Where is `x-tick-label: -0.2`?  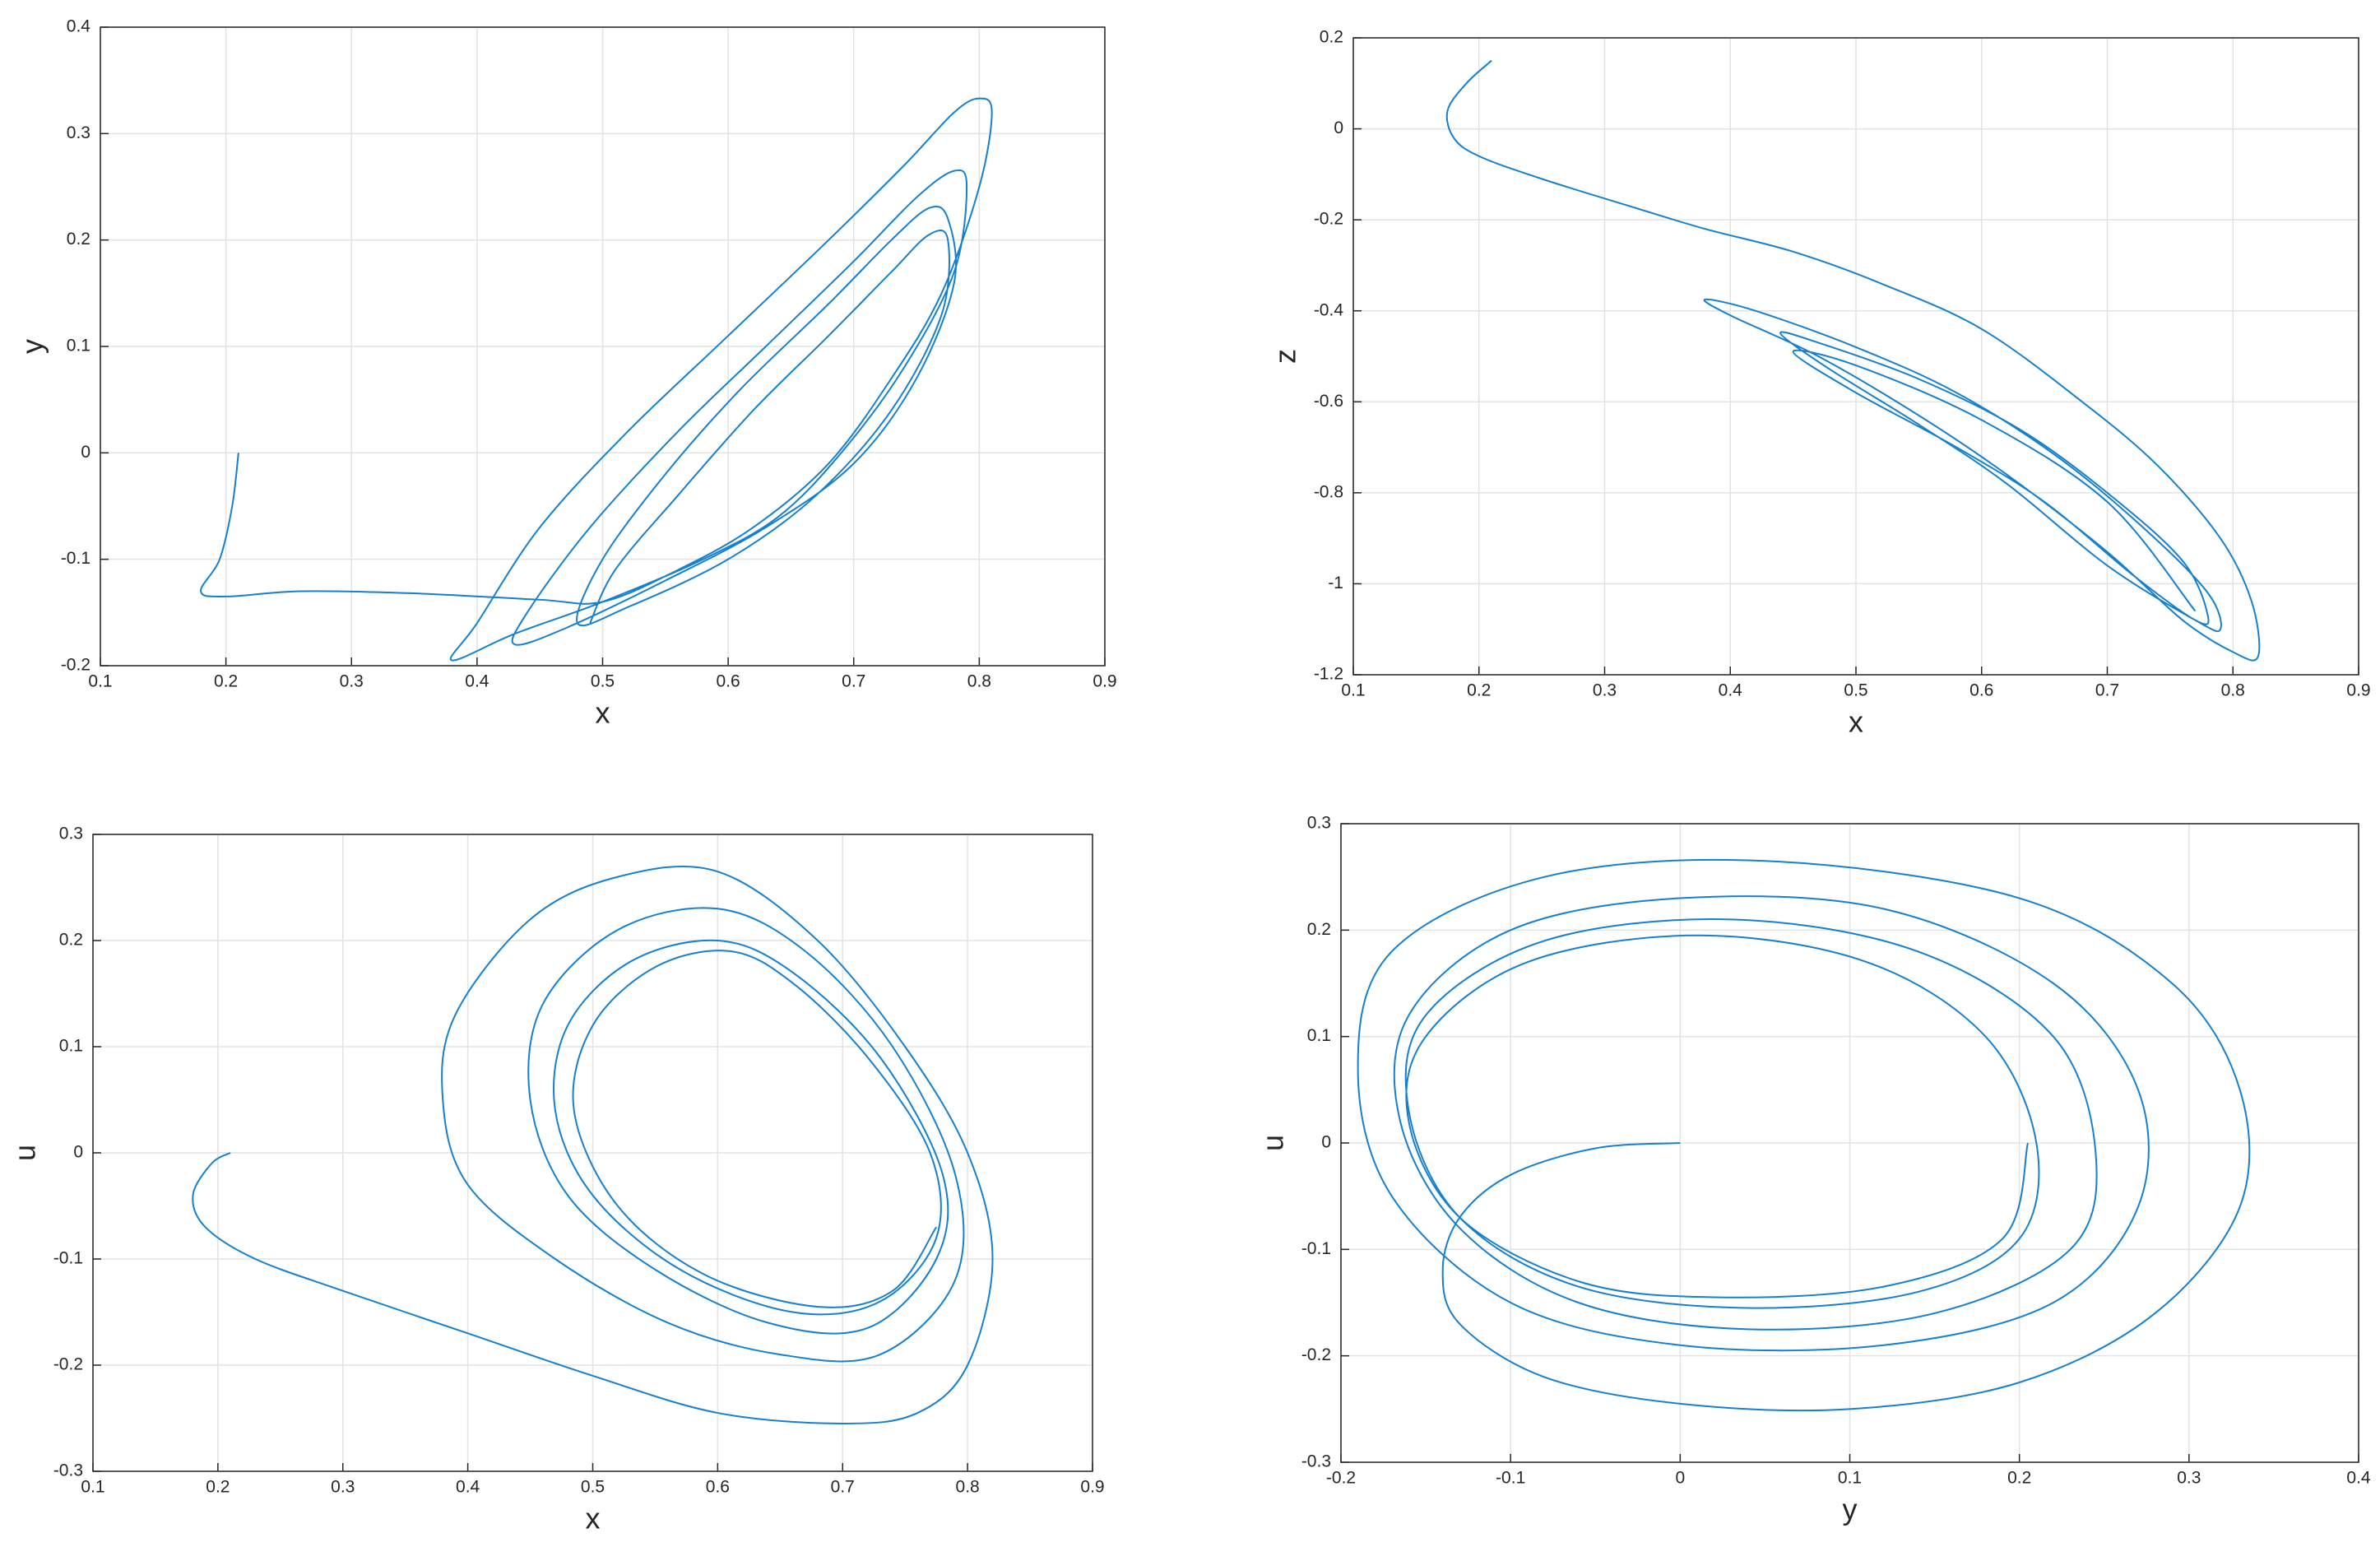
x-tick-label: -0.2 is located at coordinates (1341, 1478).